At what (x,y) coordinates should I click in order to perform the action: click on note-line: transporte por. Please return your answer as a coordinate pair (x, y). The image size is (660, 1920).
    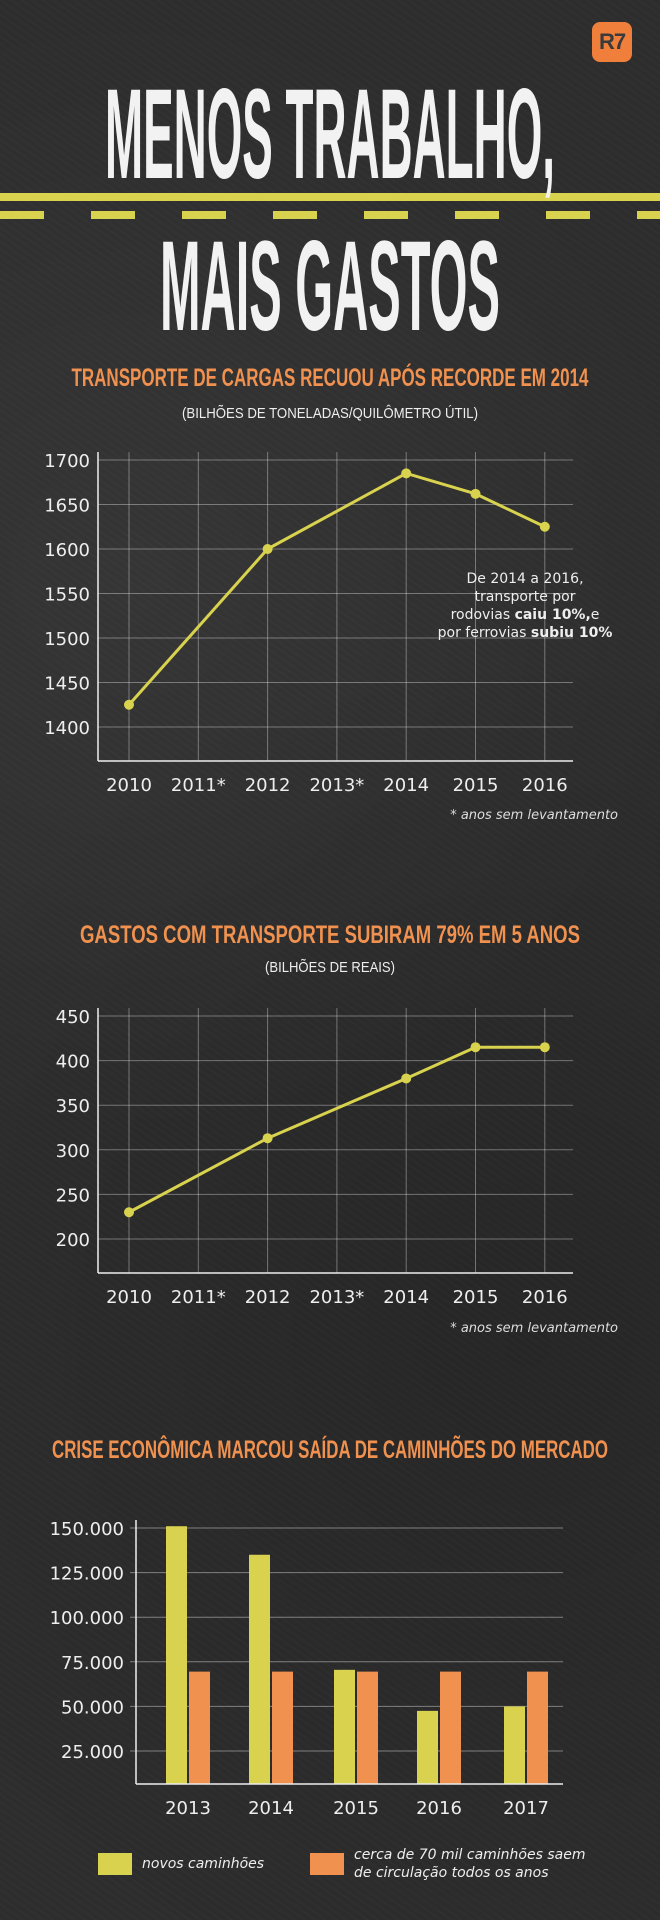
    Looking at the image, I should click on (525, 597).